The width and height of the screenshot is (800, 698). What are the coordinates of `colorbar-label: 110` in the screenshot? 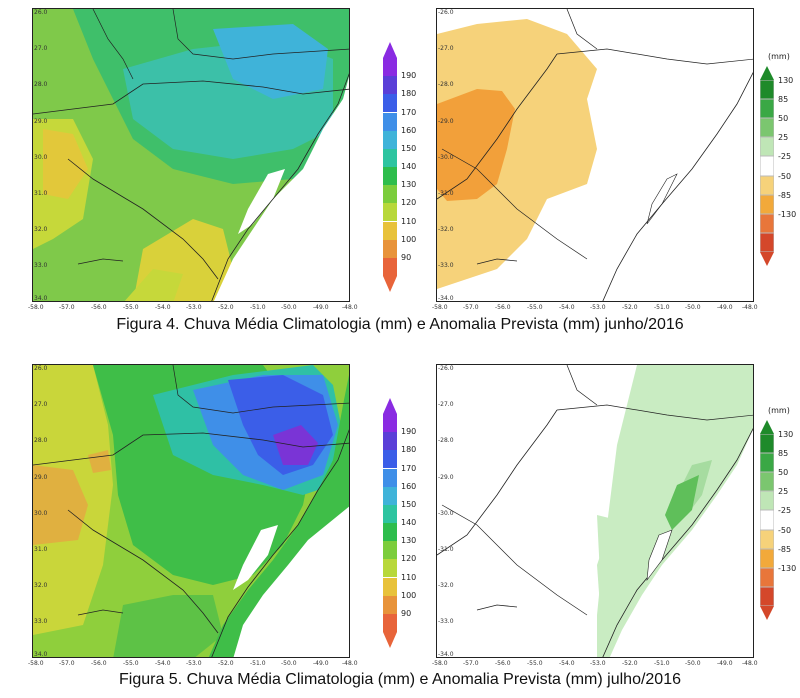 It's located at (409, 221).